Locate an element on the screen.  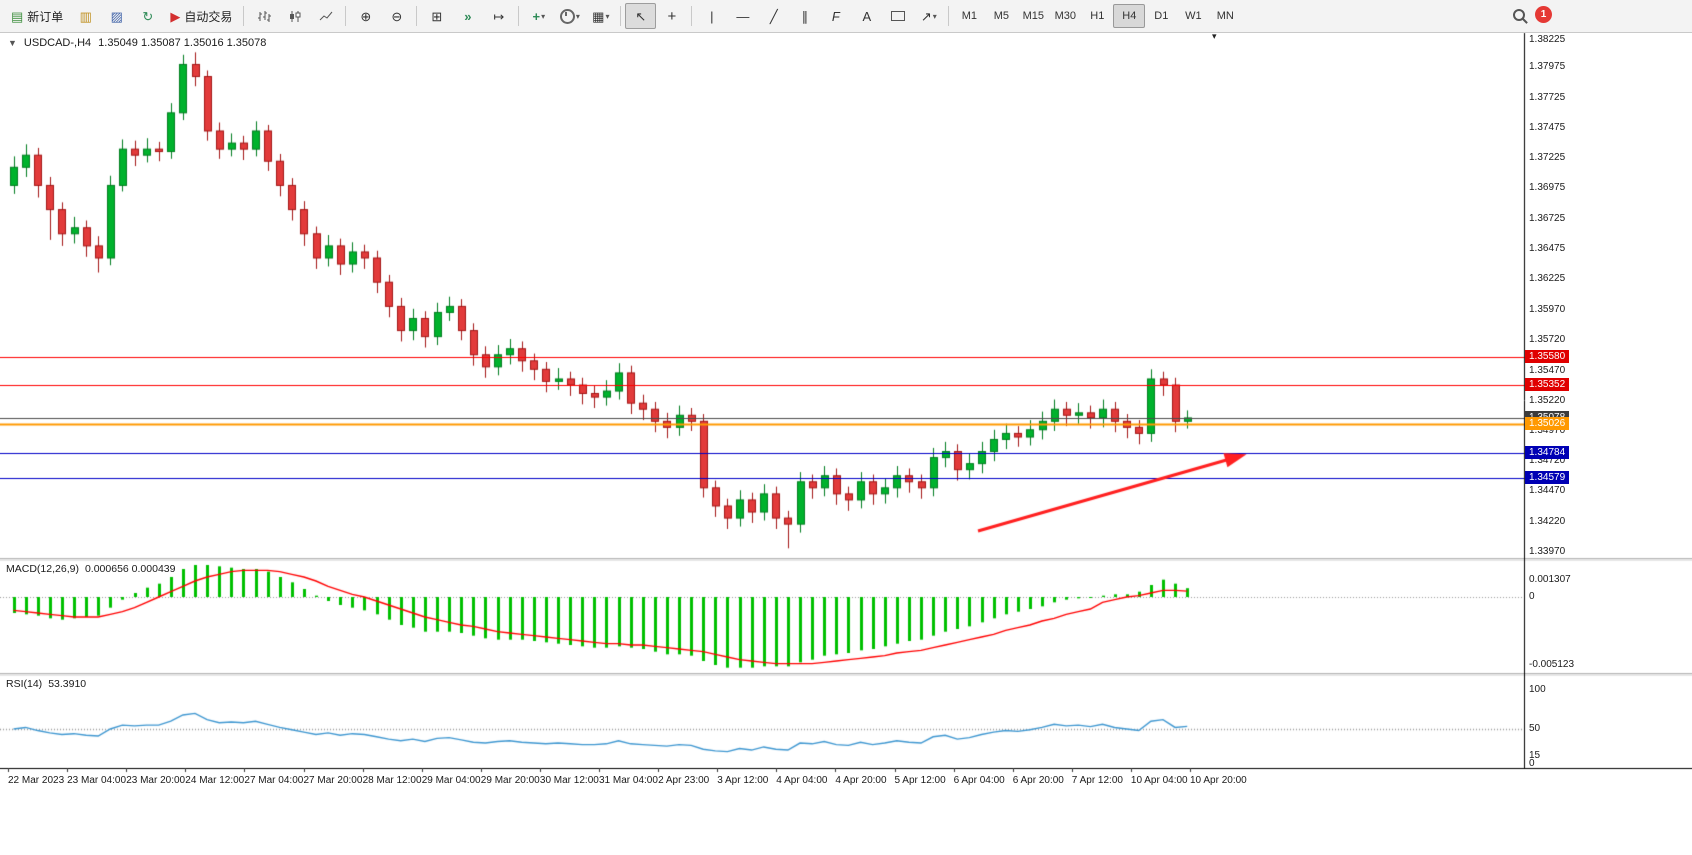
text-label-button is located at coordinates (897, 16).